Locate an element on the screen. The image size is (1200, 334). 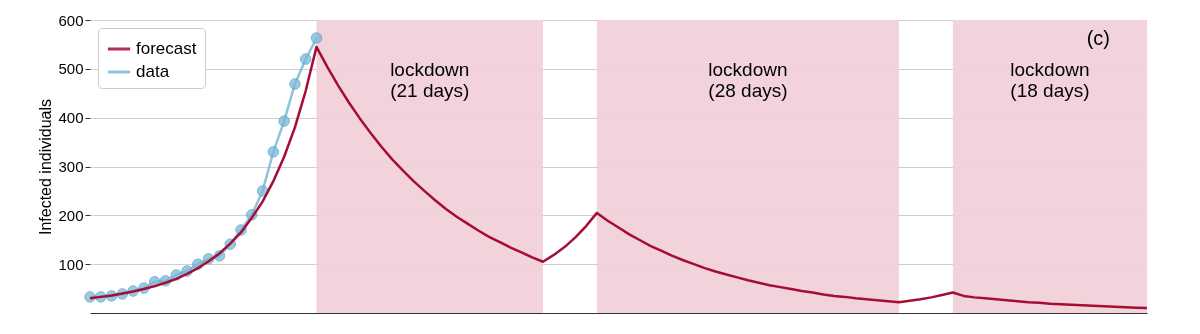
y-axis-title: Infected individuals is located at coordinates (46, 167).